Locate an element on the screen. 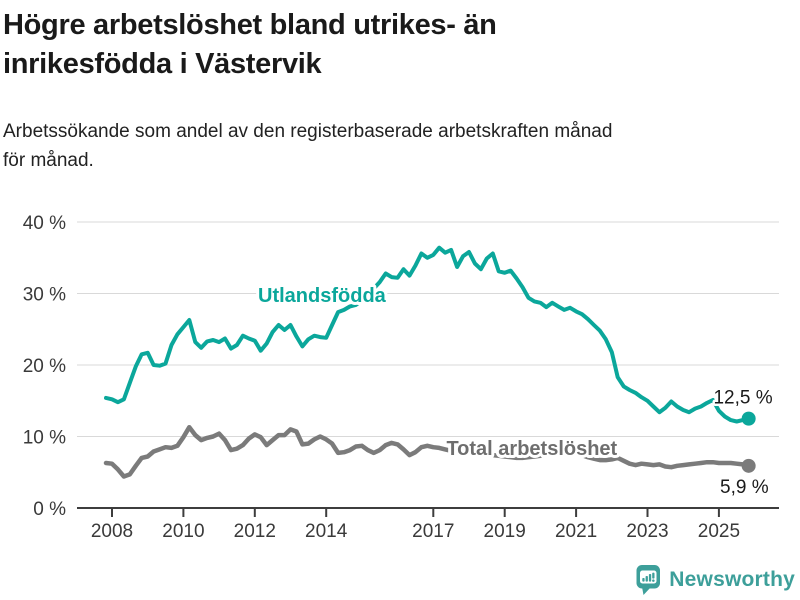 The height and width of the screenshot is (600, 800). page-title-line2: inrikesfödda i Västervik is located at coordinates (162, 64).